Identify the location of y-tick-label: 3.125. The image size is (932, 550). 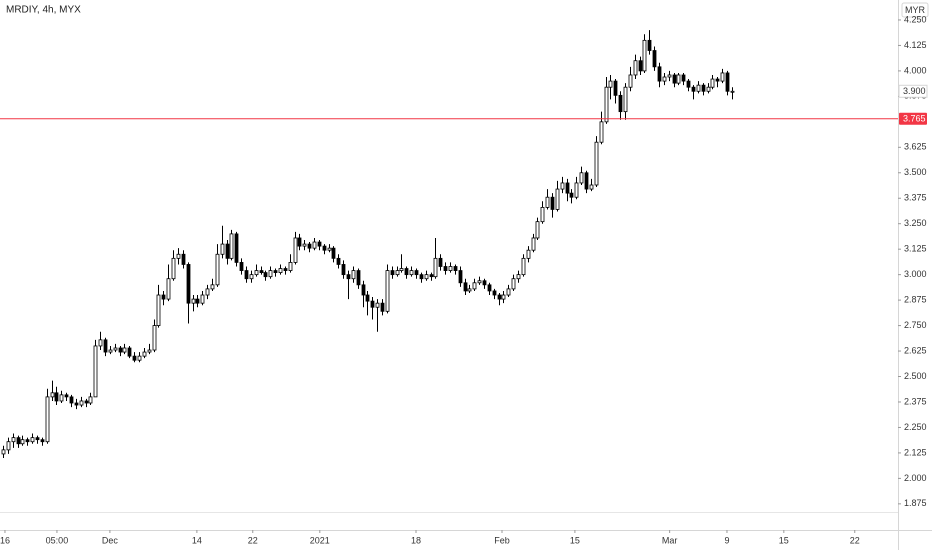
(915, 249).